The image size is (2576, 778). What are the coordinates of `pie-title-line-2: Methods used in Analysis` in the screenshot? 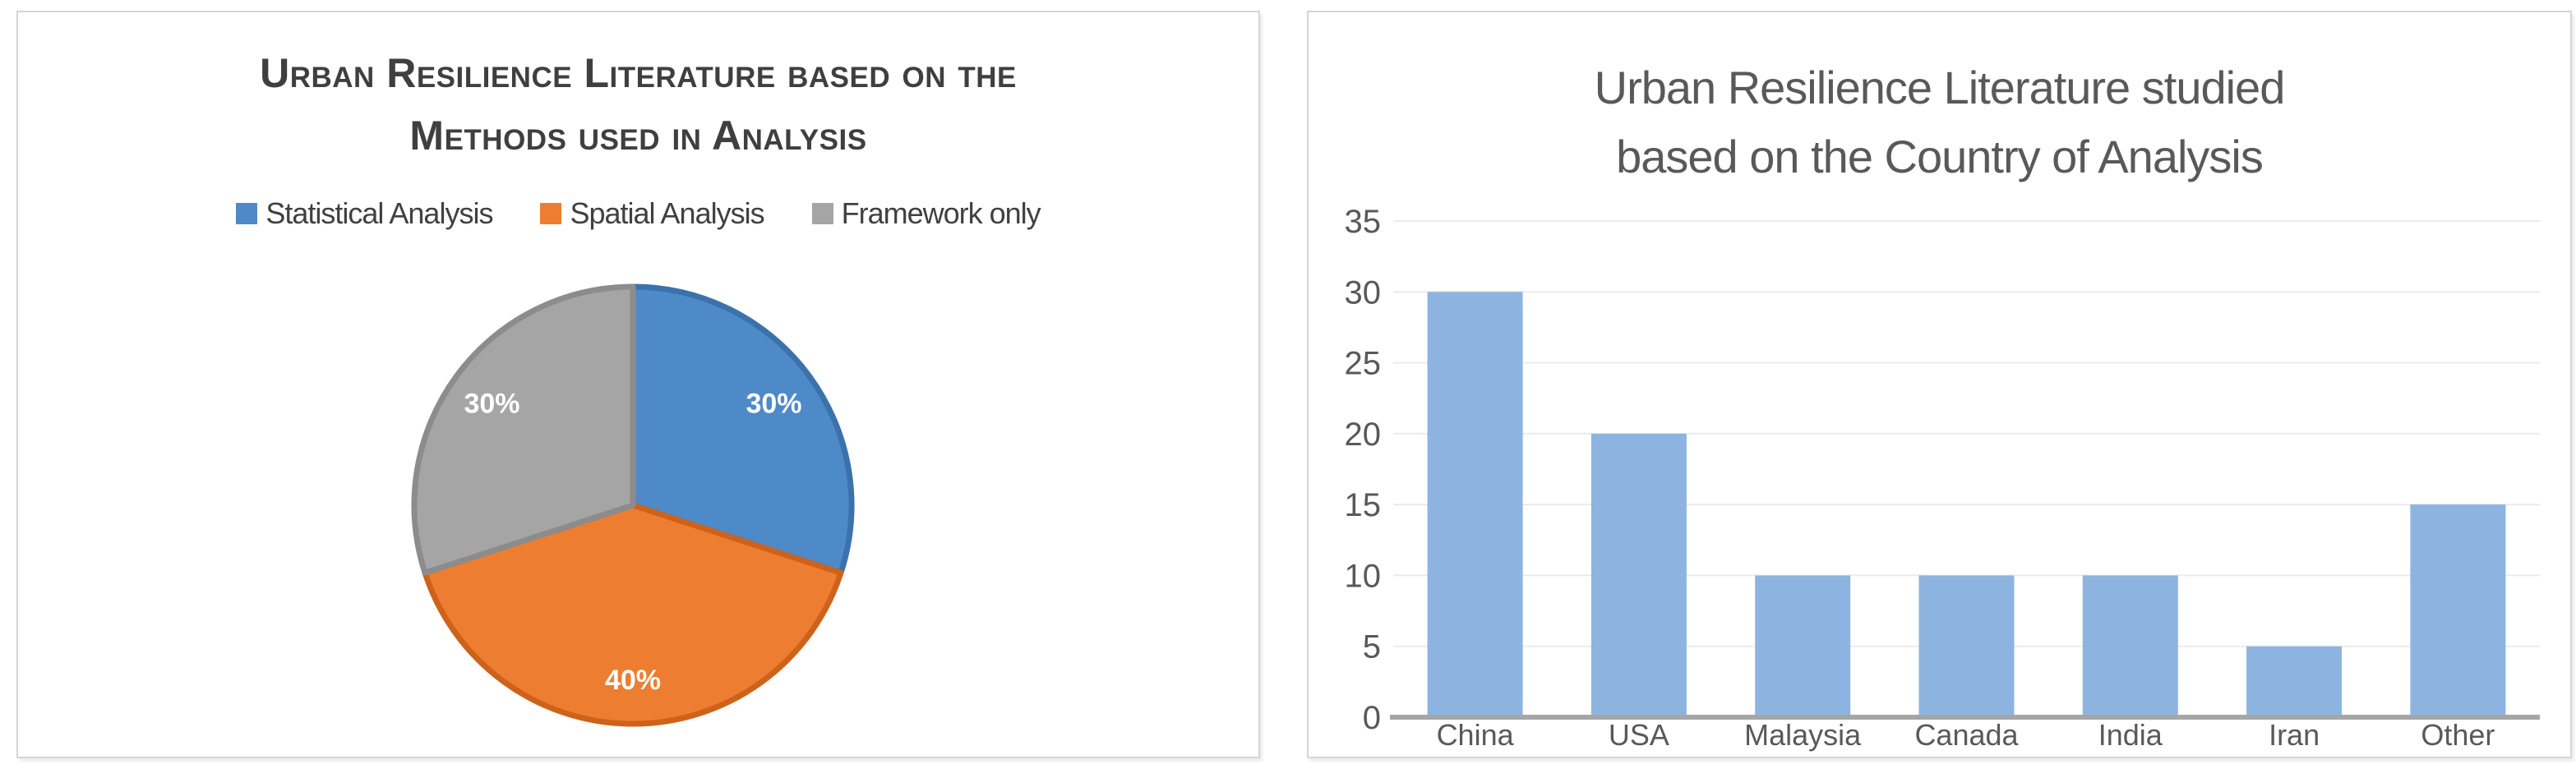 It's located at (638, 136).